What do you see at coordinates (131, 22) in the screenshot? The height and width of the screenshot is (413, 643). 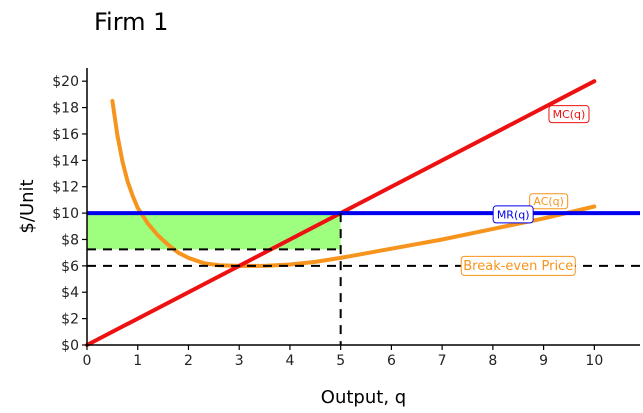 I see `chart-title: Firm 1` at bounding box center [131, 22].